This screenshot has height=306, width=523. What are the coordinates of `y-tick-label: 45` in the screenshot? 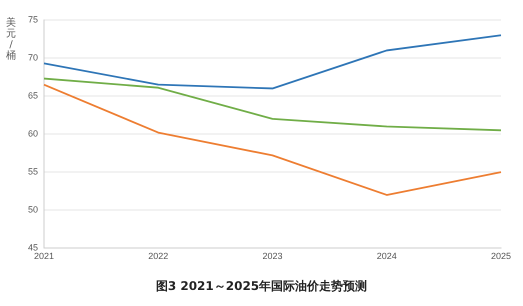 It's located at (33, 247).